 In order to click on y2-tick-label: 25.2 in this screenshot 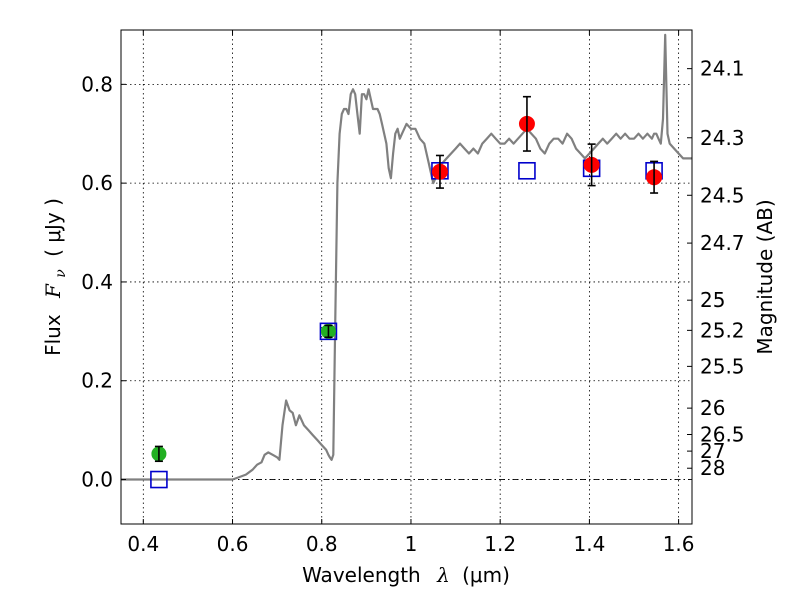, I will do `click(722, 330)`.